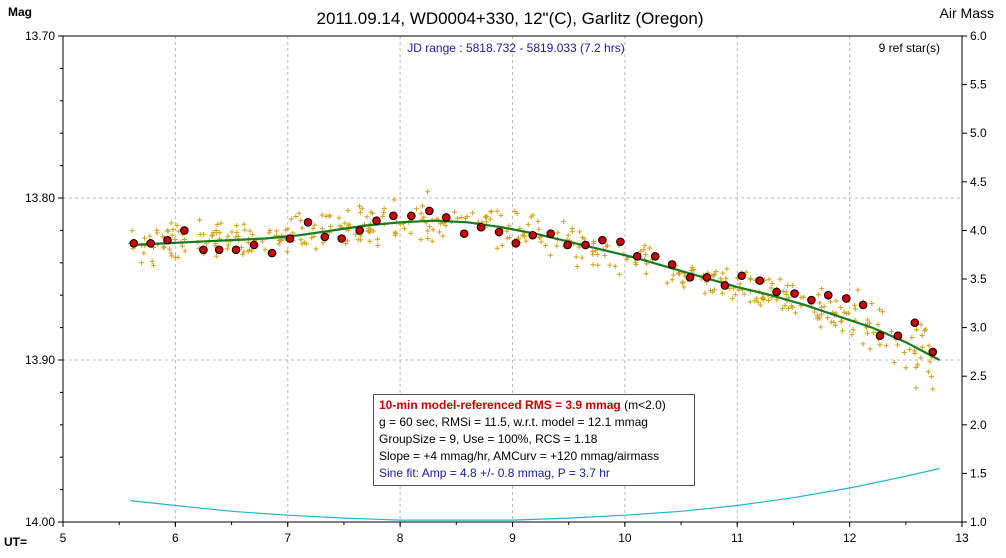 Image resolution: width=1006 pixels, height=558 pixels. Describe the element at coordinates (15, 542) in the screenshot. I see `x-axis-label: UT=` at that location.